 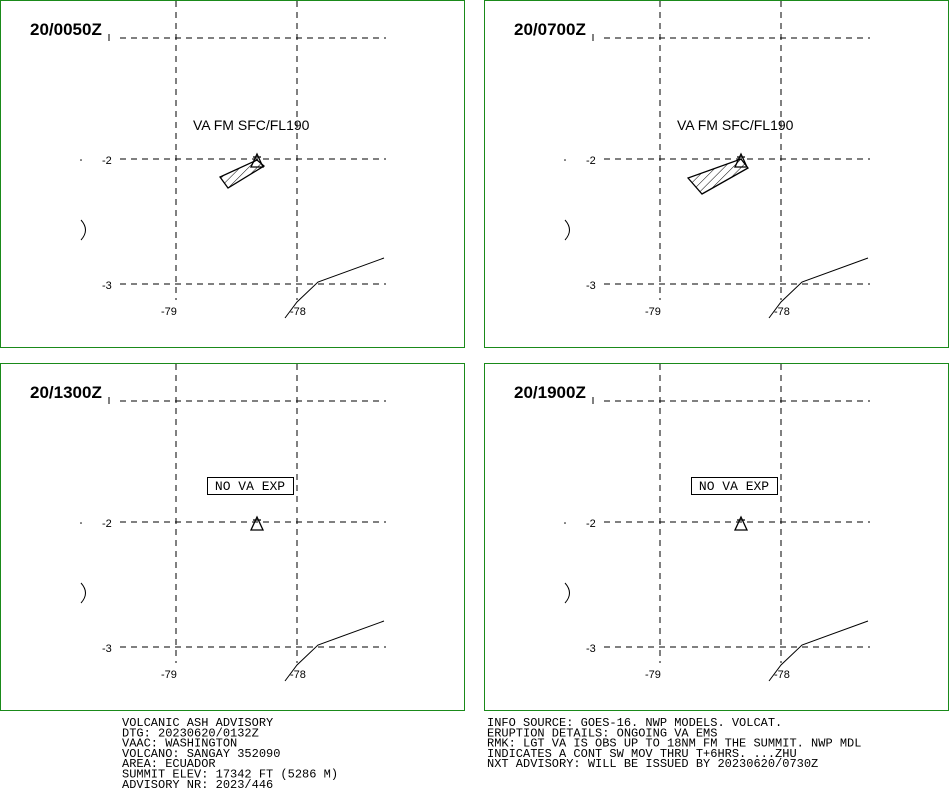 What do you see at coordinates (201, 754) in the screenshot?
I see `advisory-line: VOLCANO: SANGAY 352090` at bounding box center [201, 754].